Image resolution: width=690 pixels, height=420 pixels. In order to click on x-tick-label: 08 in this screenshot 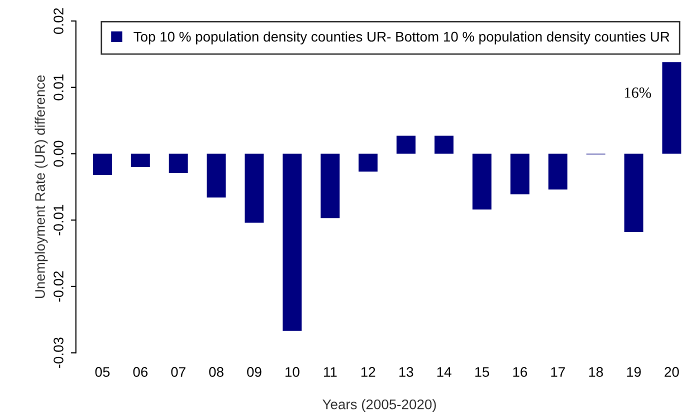, I will do `click(216, 372)`.